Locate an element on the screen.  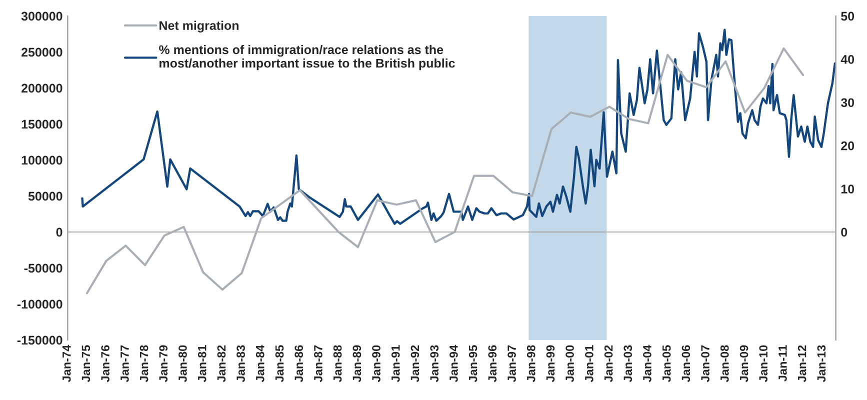
x-tick-label: Jan-80 is located at coordinates (182, 363).